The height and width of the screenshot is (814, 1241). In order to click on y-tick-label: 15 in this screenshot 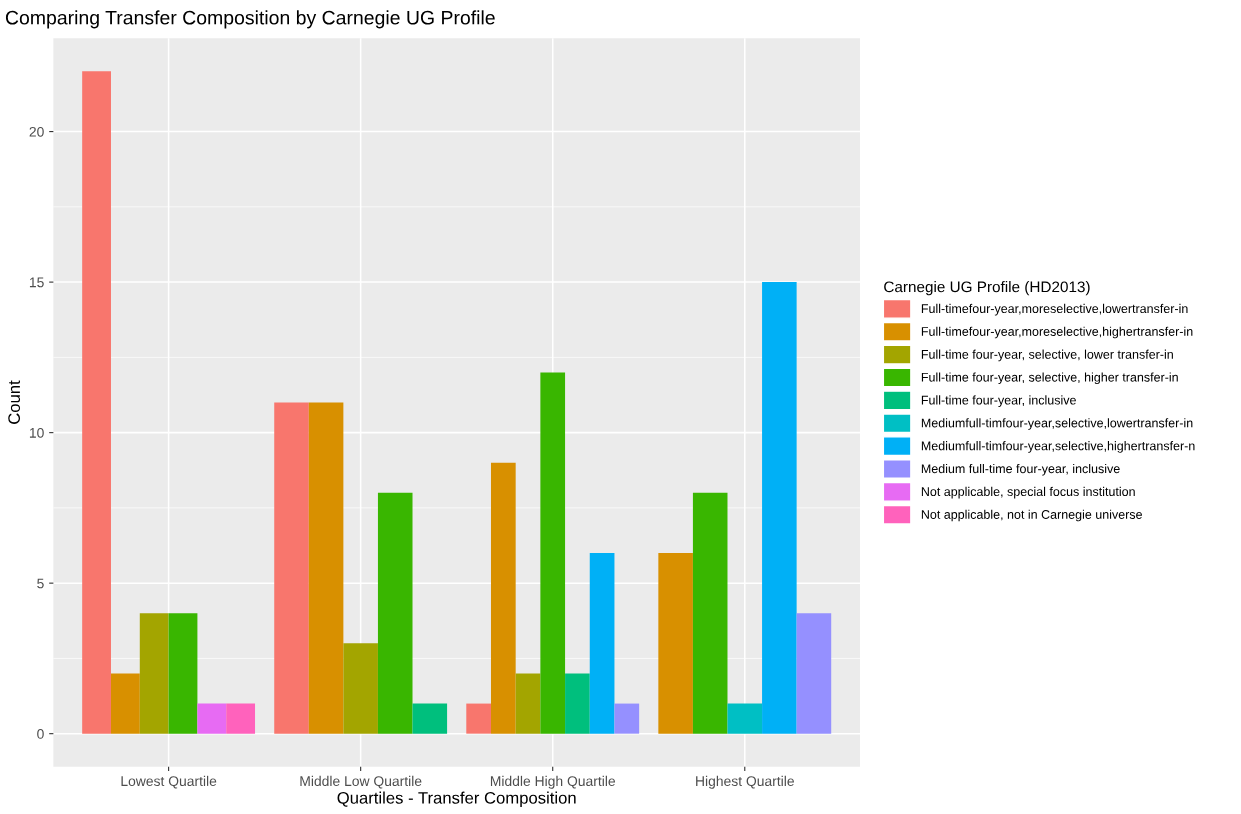, I will do `click(36, 282)`.